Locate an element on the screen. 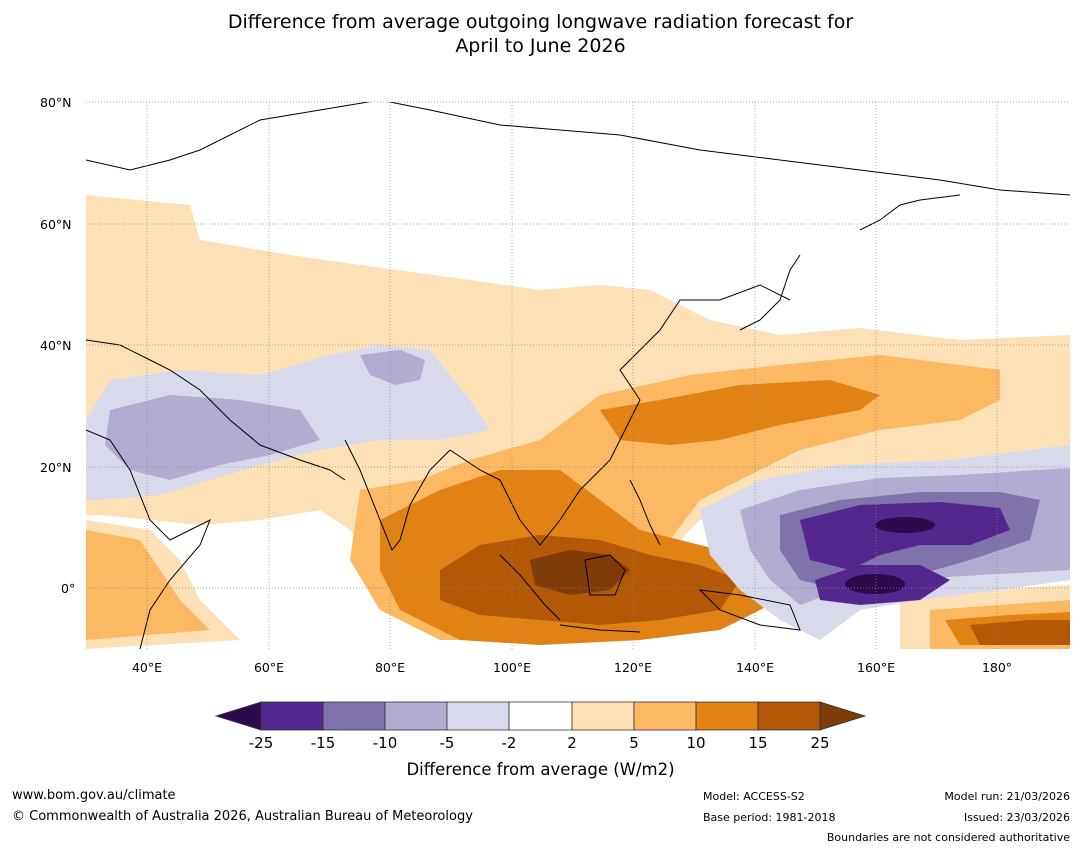  colorbar-tick: -15 is located at coordinates (323, 743).